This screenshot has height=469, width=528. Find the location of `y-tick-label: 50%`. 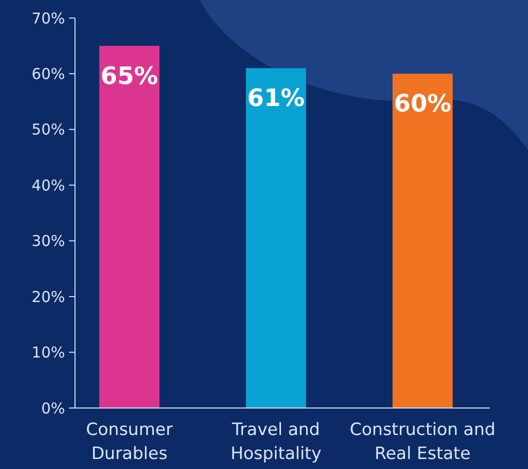

y-tick-label: 50% is located at coordinates (48, 129).